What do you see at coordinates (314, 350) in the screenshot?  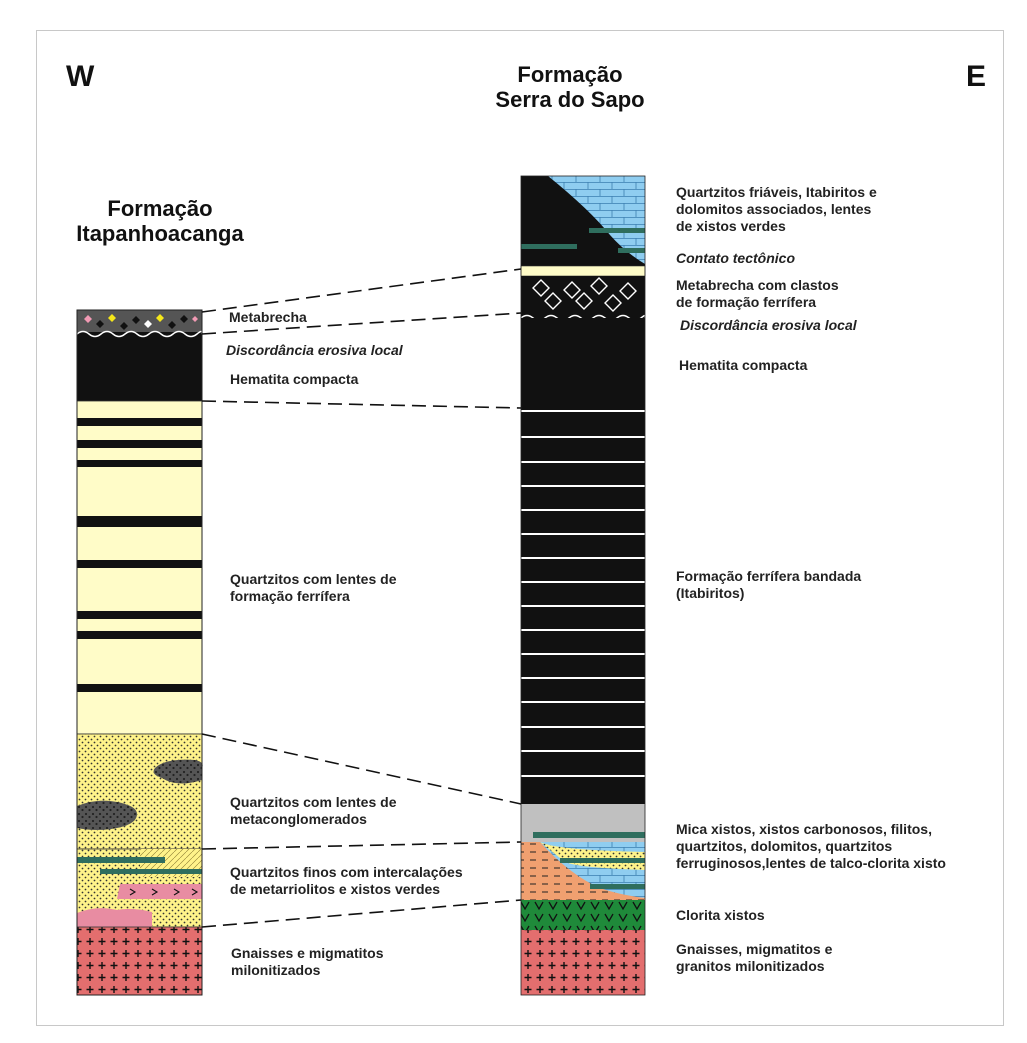 I see `label-west-discordancia: Discordância erosiva local` at bounding box center [314, 350].